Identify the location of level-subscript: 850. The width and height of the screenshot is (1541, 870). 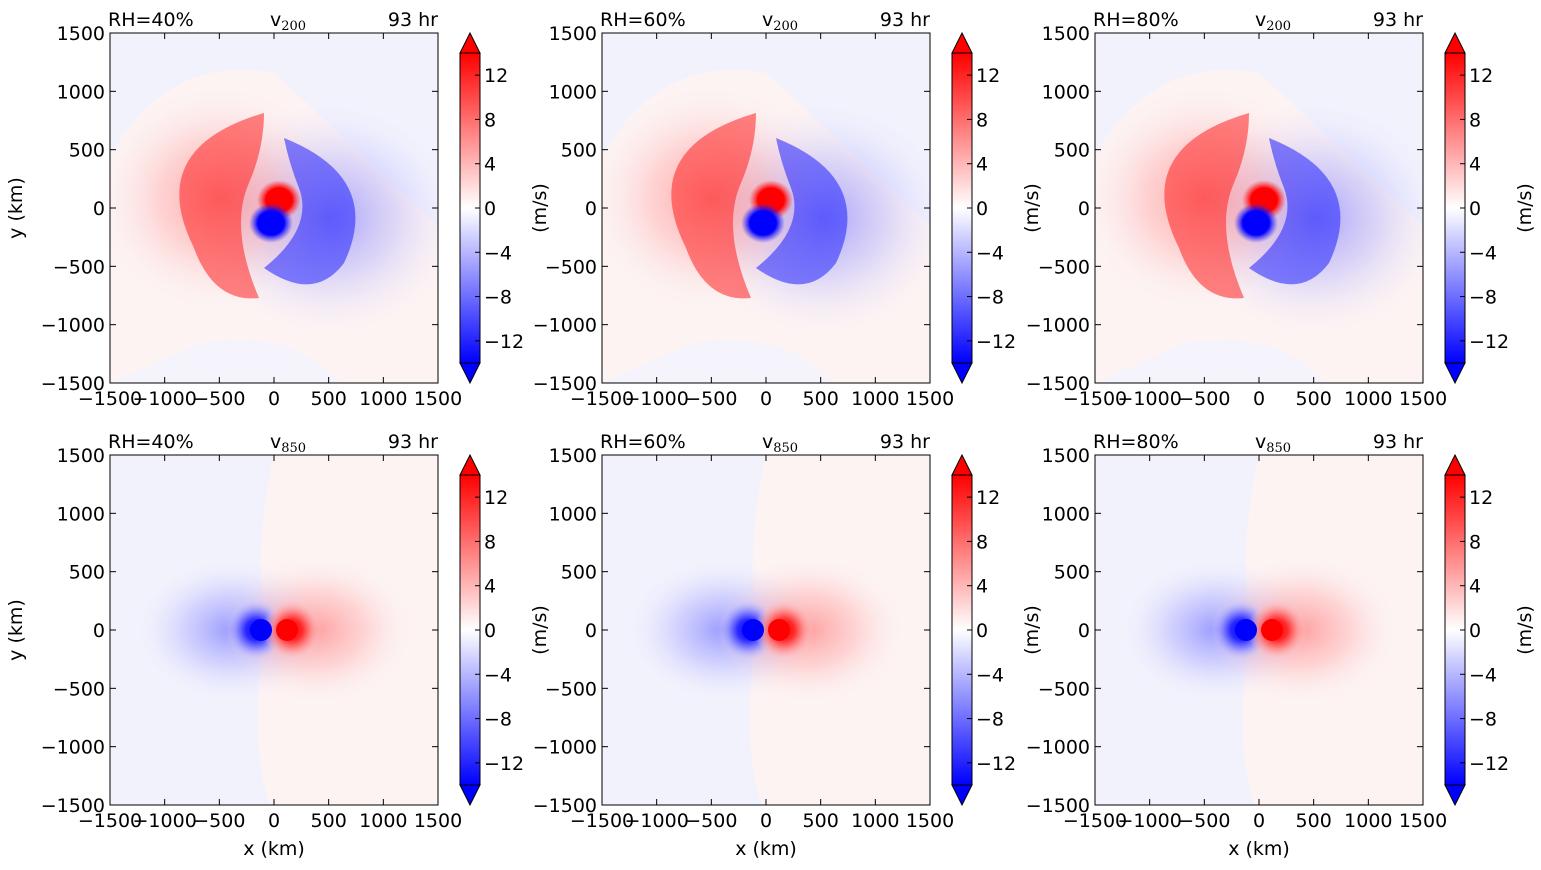
(1278, 448).